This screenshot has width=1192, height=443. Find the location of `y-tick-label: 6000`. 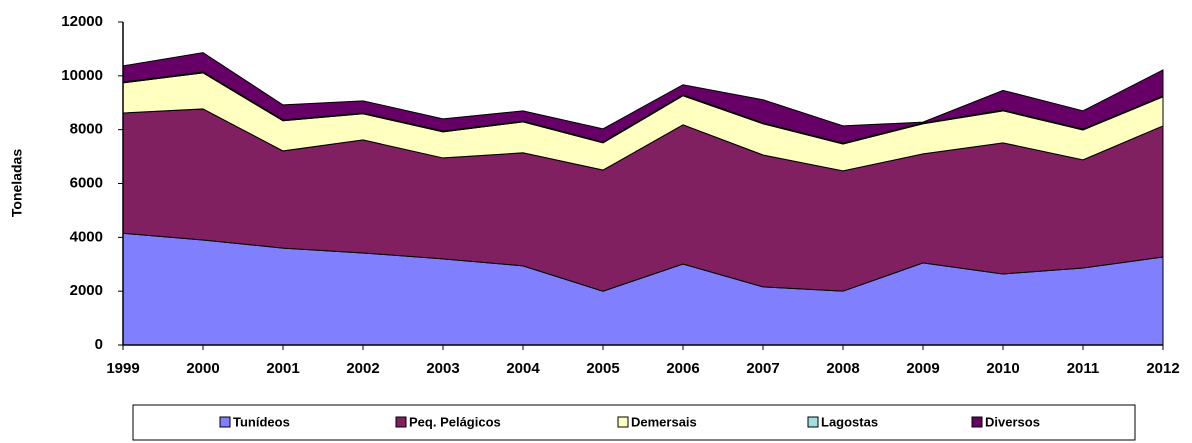

y-tick-label: 6000 is located at coordinates (86, 182).